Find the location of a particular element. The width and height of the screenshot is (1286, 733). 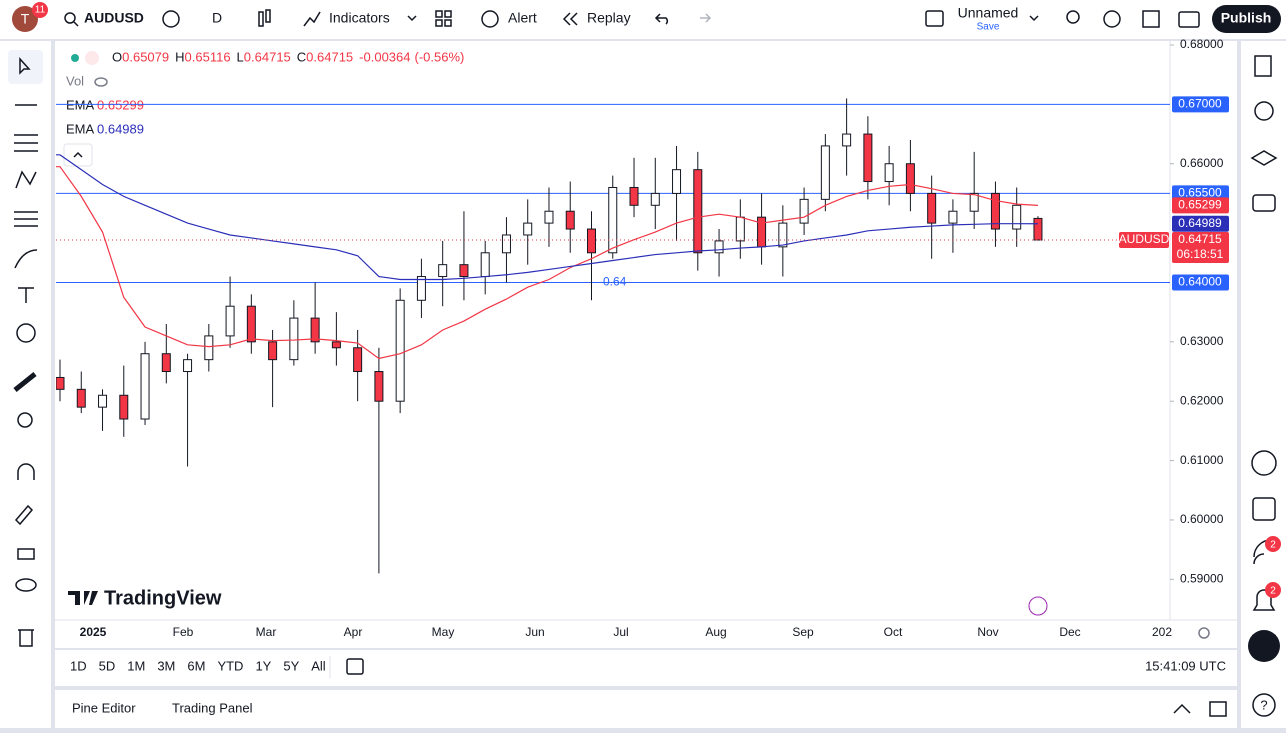

watermark: TradingView is located at coordinates (163, 598).